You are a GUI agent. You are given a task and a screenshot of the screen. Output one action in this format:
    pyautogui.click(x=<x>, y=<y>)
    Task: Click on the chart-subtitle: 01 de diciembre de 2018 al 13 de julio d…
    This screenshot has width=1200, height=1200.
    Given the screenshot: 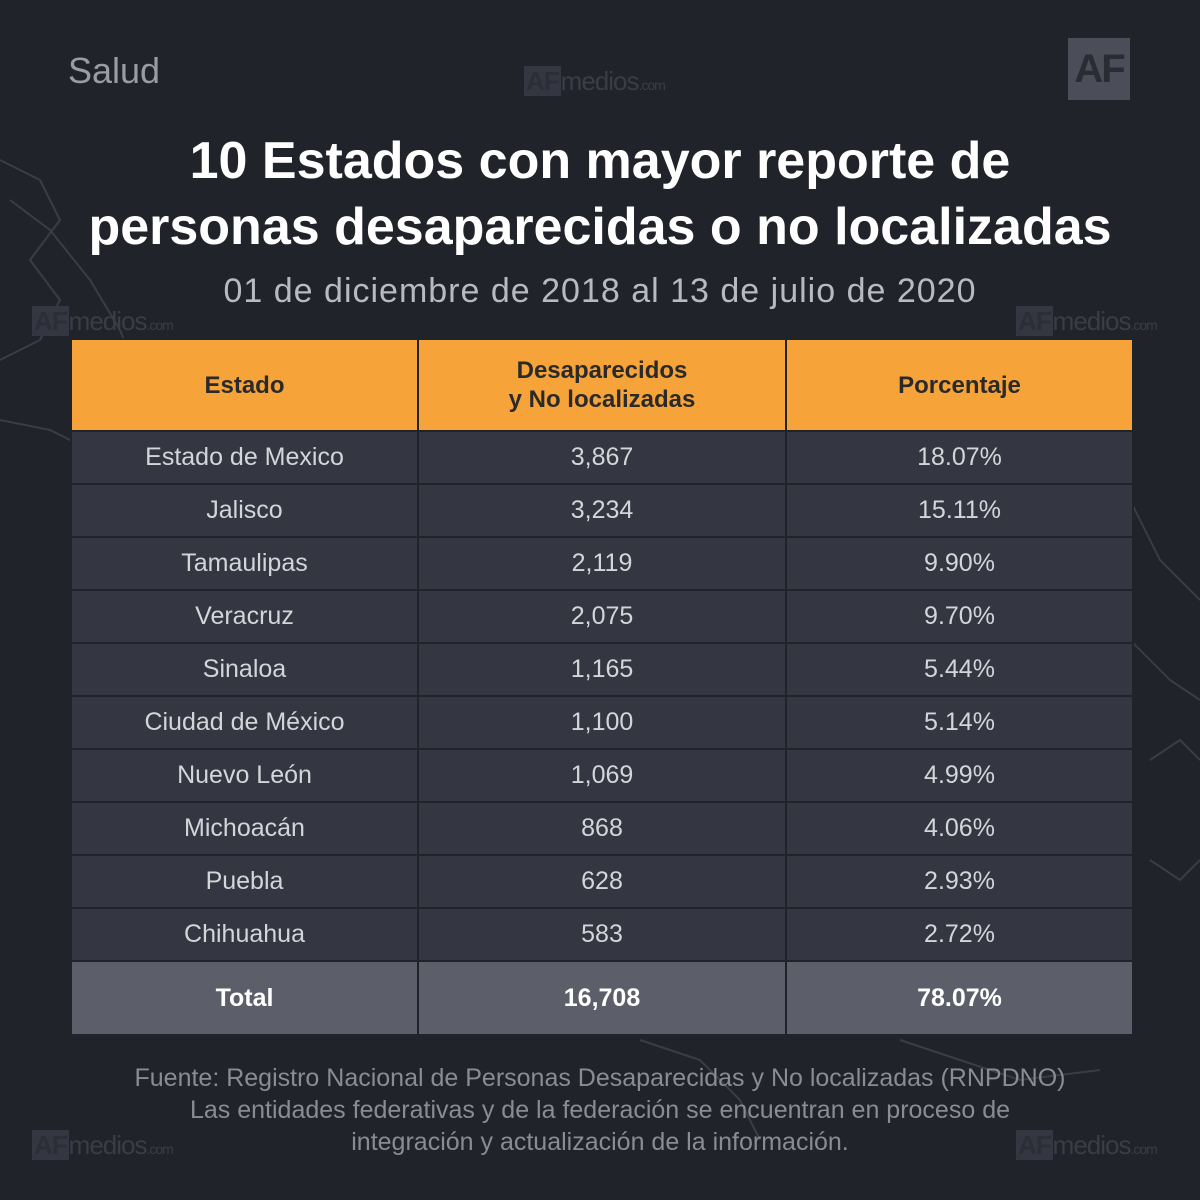 What is the action you would take?
    pyautogui.click(x=600, y=291)
    